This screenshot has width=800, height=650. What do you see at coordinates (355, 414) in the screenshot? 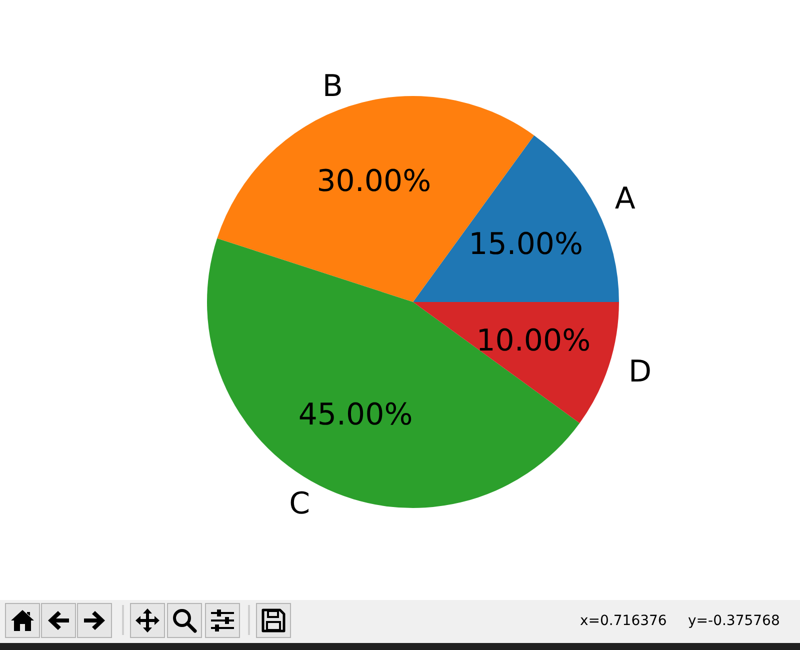
I see `data-label: 45.00%` at bounding box center [355, 414].